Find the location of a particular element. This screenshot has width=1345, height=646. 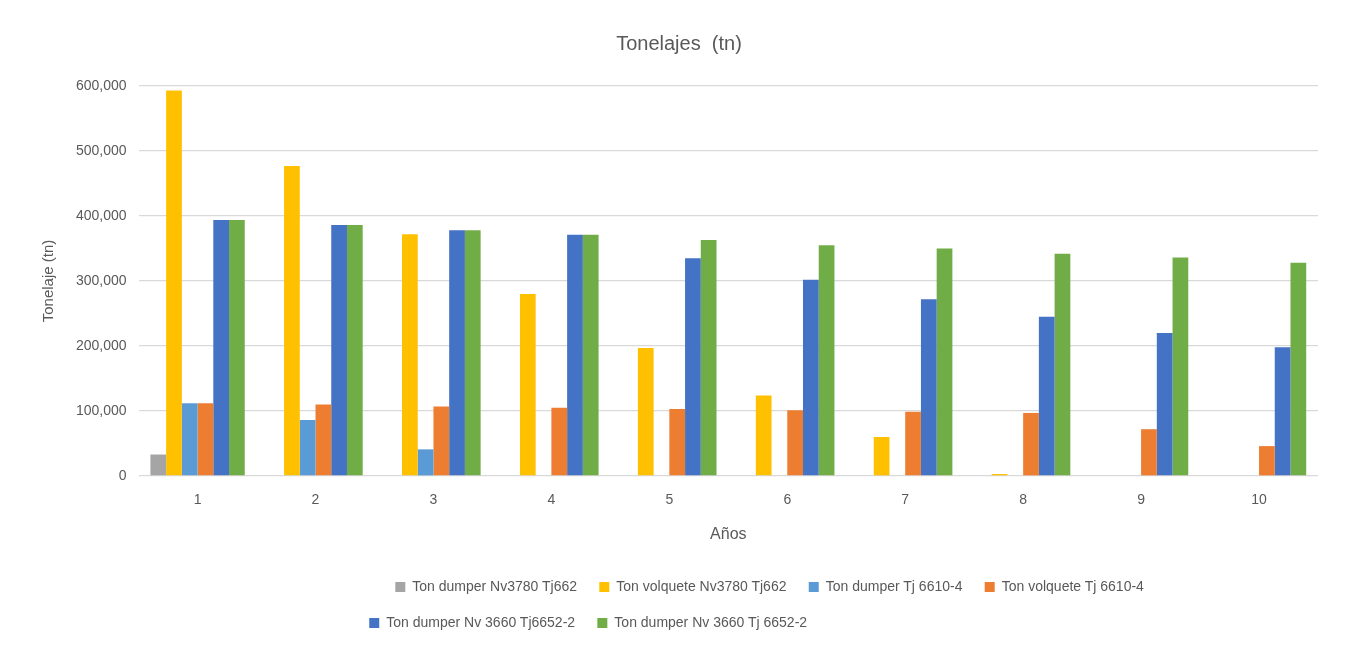

y-tick-label: 100,000 is located at coordinates (101, 409).